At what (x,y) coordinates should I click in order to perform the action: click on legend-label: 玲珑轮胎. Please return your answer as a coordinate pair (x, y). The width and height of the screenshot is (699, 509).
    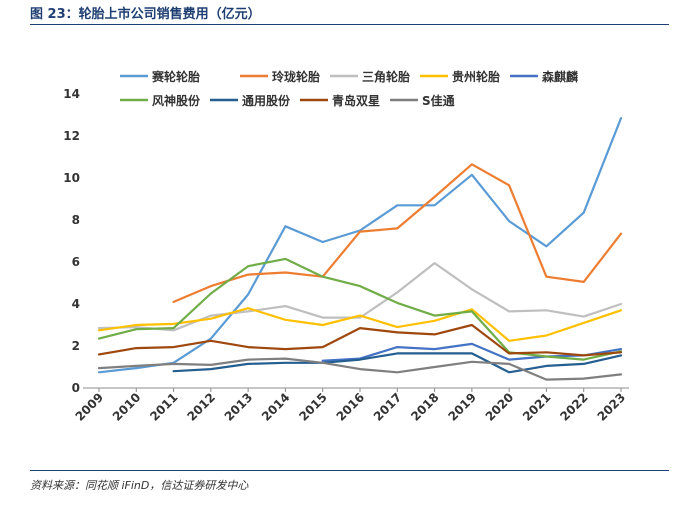
    Looking at the image, I should click on (296, 76).